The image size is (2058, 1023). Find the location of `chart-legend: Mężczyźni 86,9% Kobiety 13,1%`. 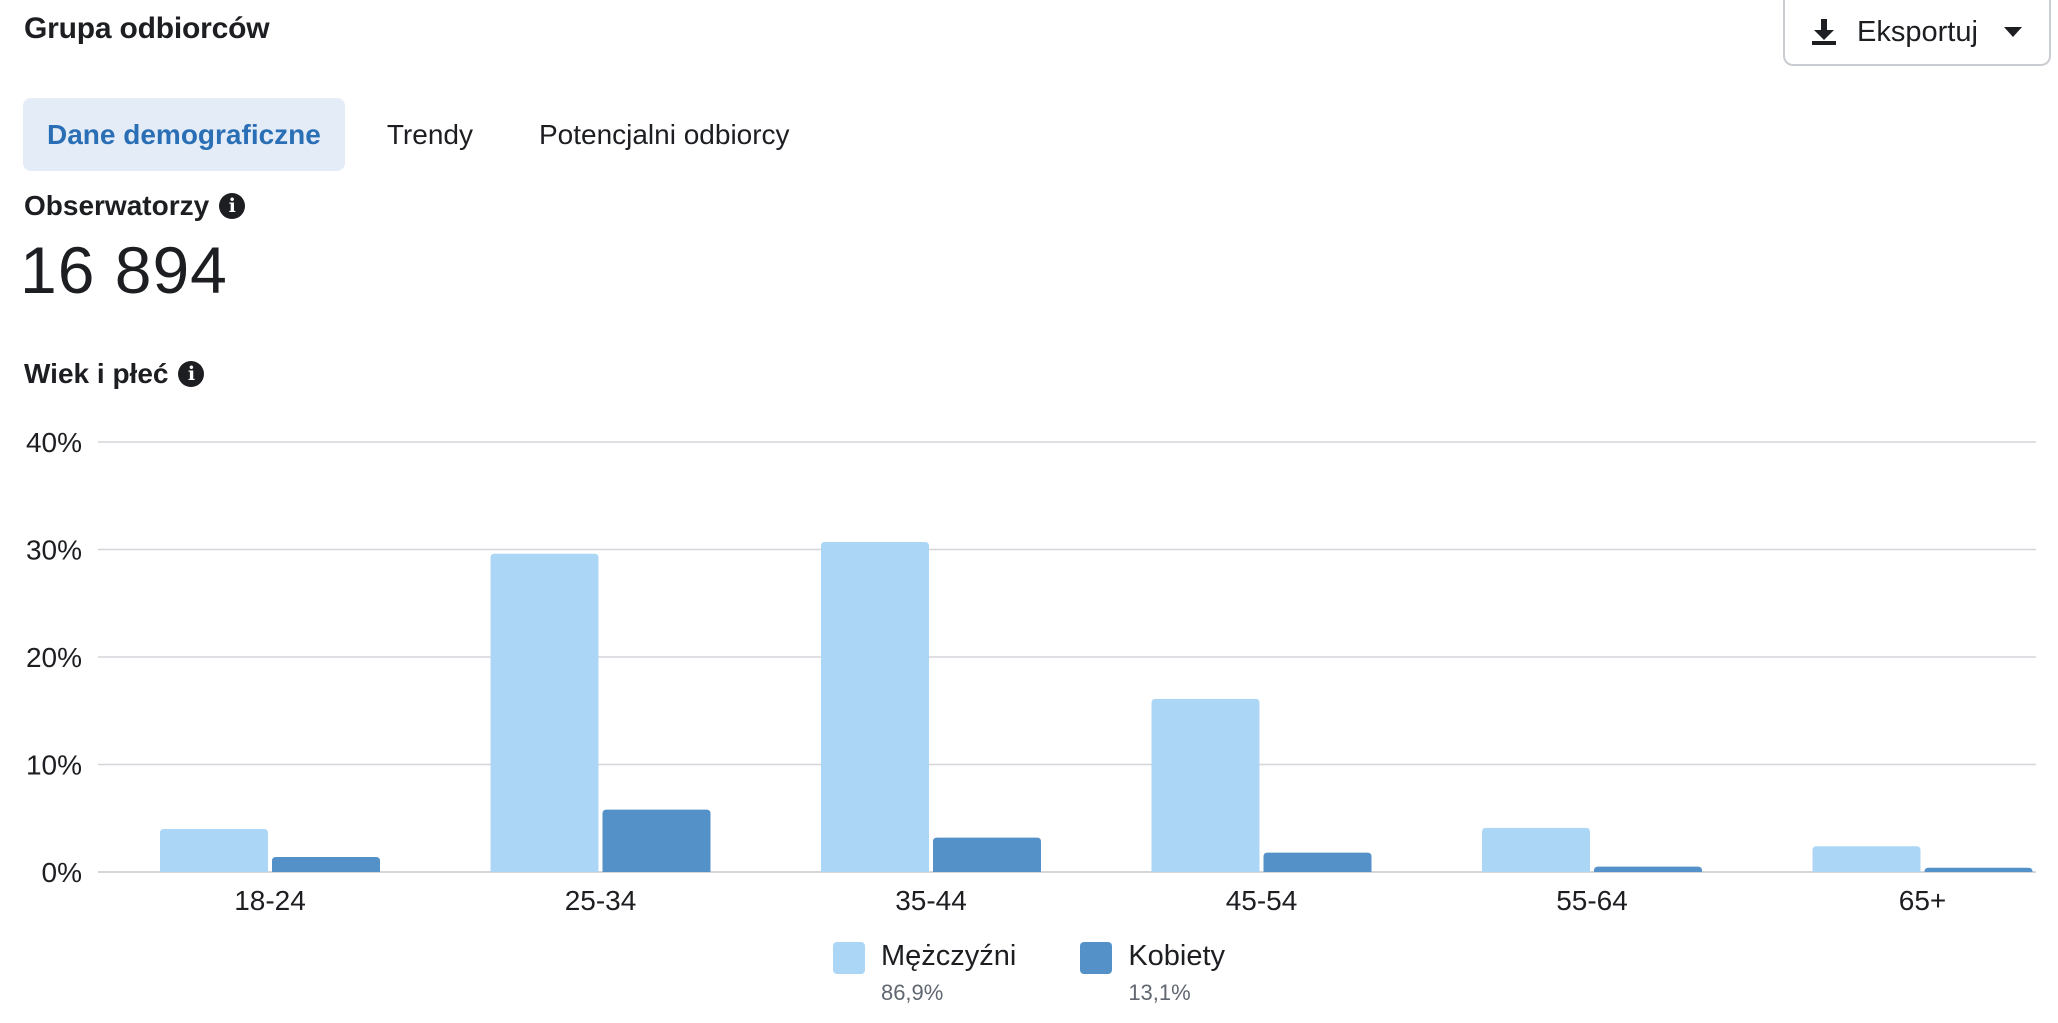

chart-legend: Mężczyźni 86,9% Kobiety 13,1% is located at coordinates (1029, 973).